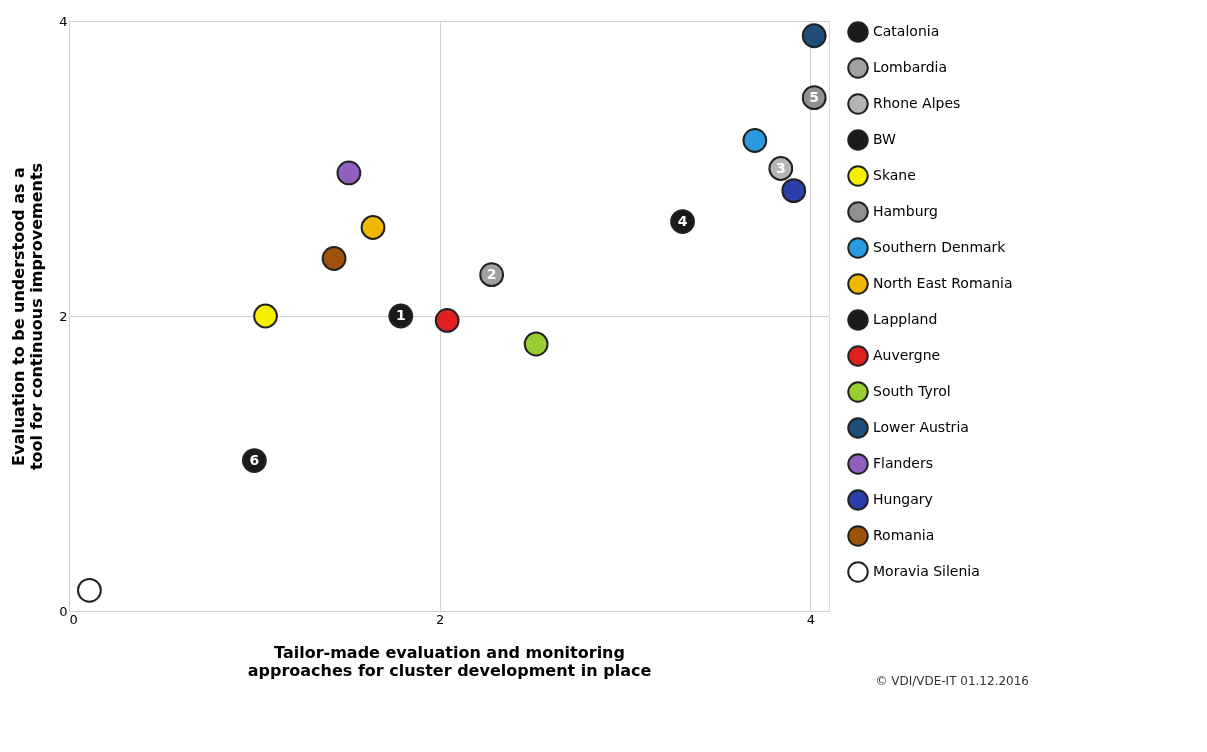 The image size is (1207, 752). Describe the element at coordinates (449, 661) in the screenshot. I see `x-axis-title: Tailor-made evaluation and monitoring approaches for cluster development in place` at that location.